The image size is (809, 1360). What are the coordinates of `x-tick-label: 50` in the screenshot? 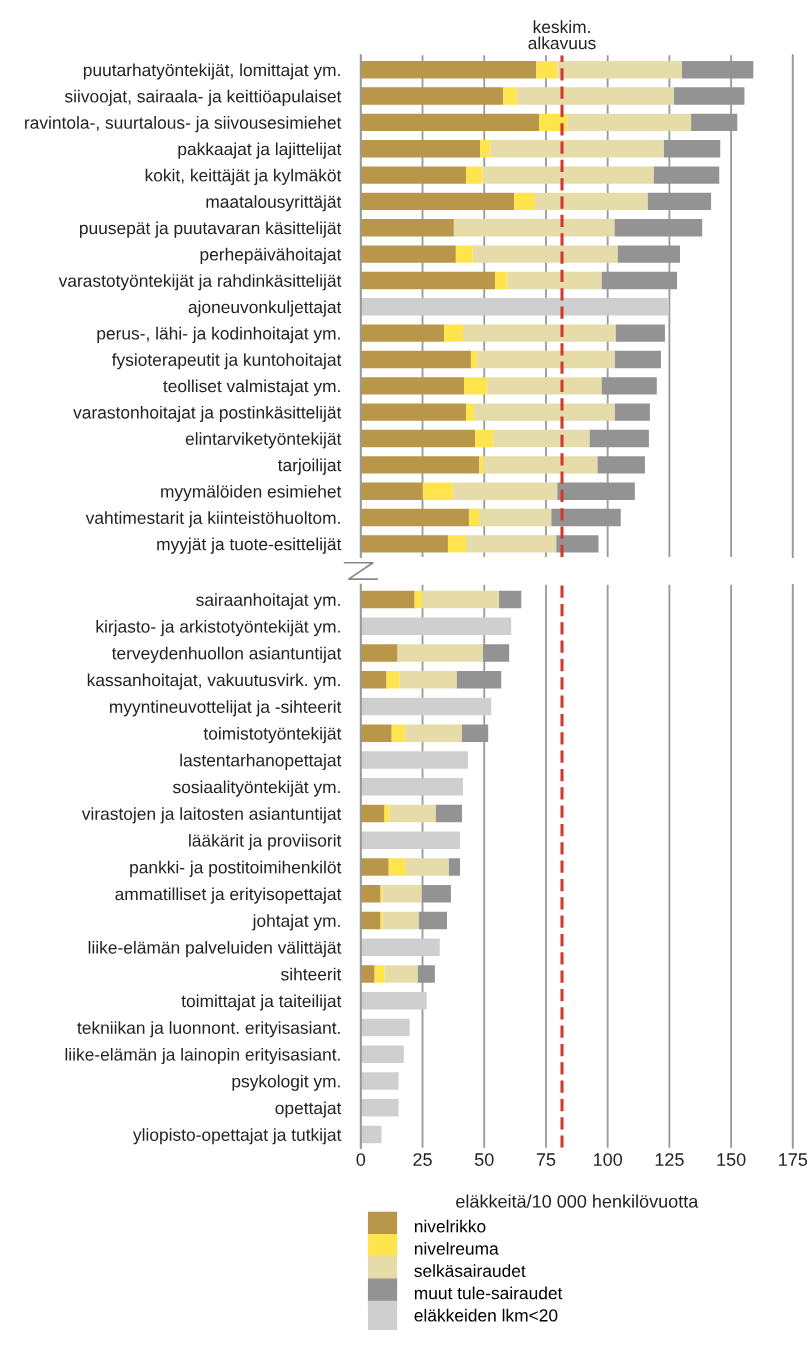 It's located at (484, 1159).